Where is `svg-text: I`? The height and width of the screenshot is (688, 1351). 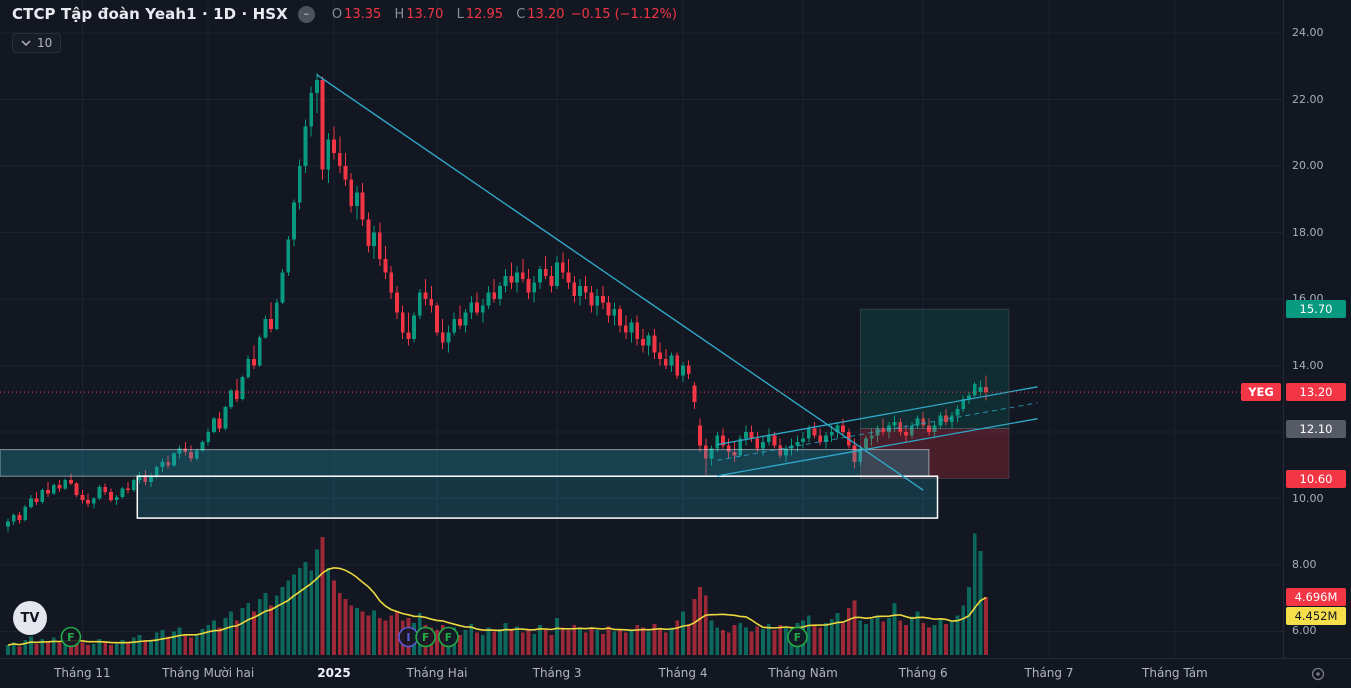 svg-text: I is located at coordinates (408, 637).